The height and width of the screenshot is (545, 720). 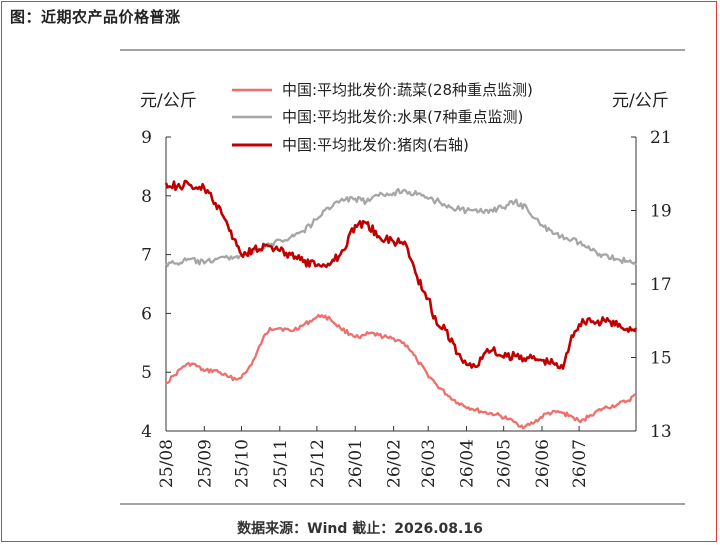 What do you see at coordinates (95, 17) in the screenshot?
I see `page-title: 图：近期农产品价格普涨` at bounding box center [95, 17].